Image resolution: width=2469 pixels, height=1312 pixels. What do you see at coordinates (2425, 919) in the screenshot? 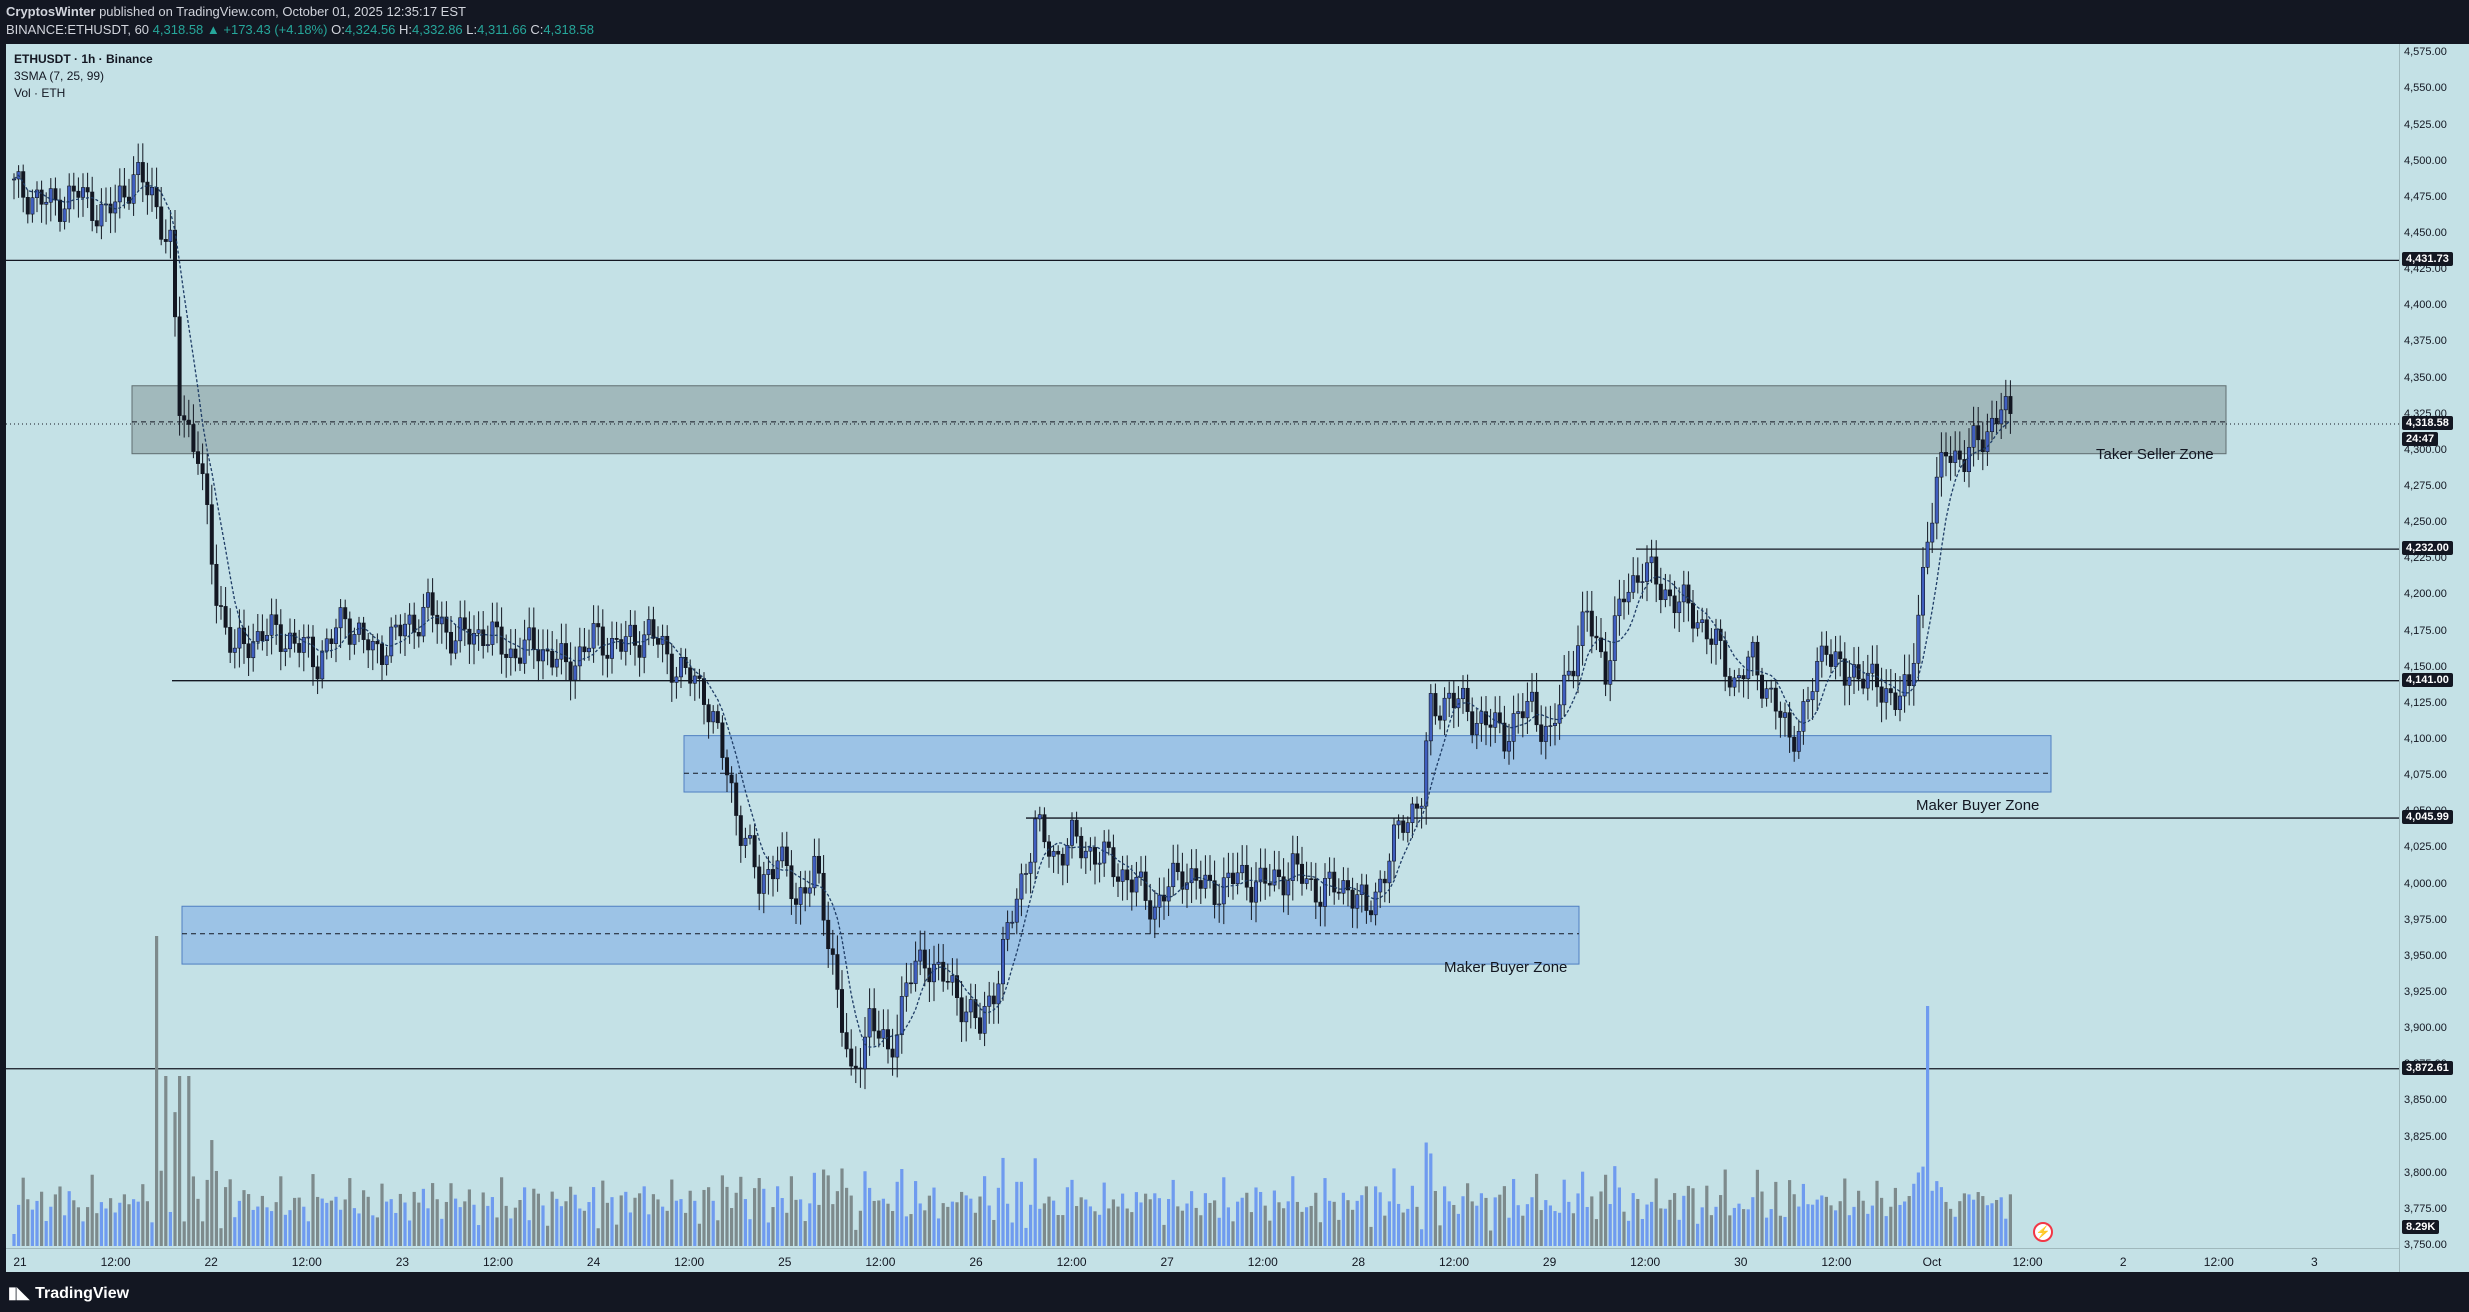
I see `price-tick-label: 3,975.00` at bounding box center [2425, 919].